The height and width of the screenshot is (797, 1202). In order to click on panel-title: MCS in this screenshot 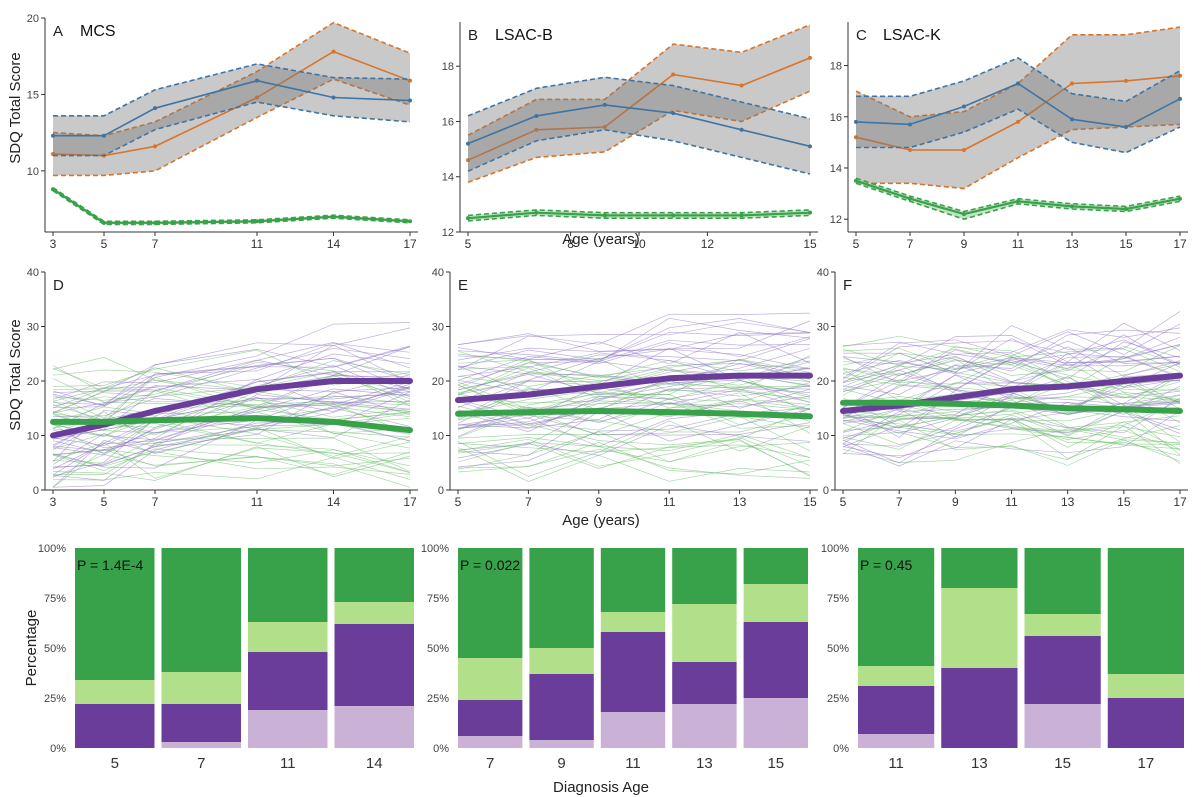, I will do `click(98, 31)`.